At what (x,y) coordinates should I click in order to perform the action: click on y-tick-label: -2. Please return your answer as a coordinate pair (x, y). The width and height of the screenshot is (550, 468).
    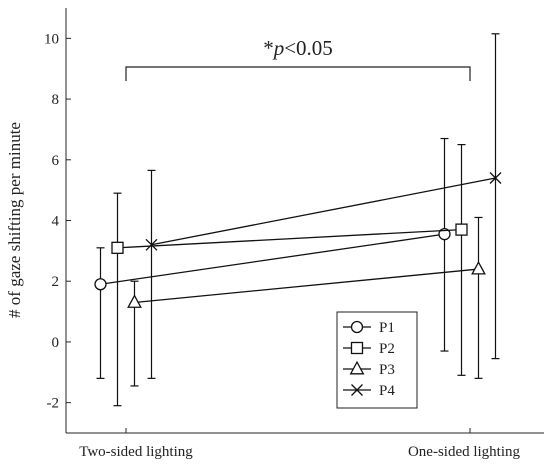
    Looking at the image, I should click on (53, 404).